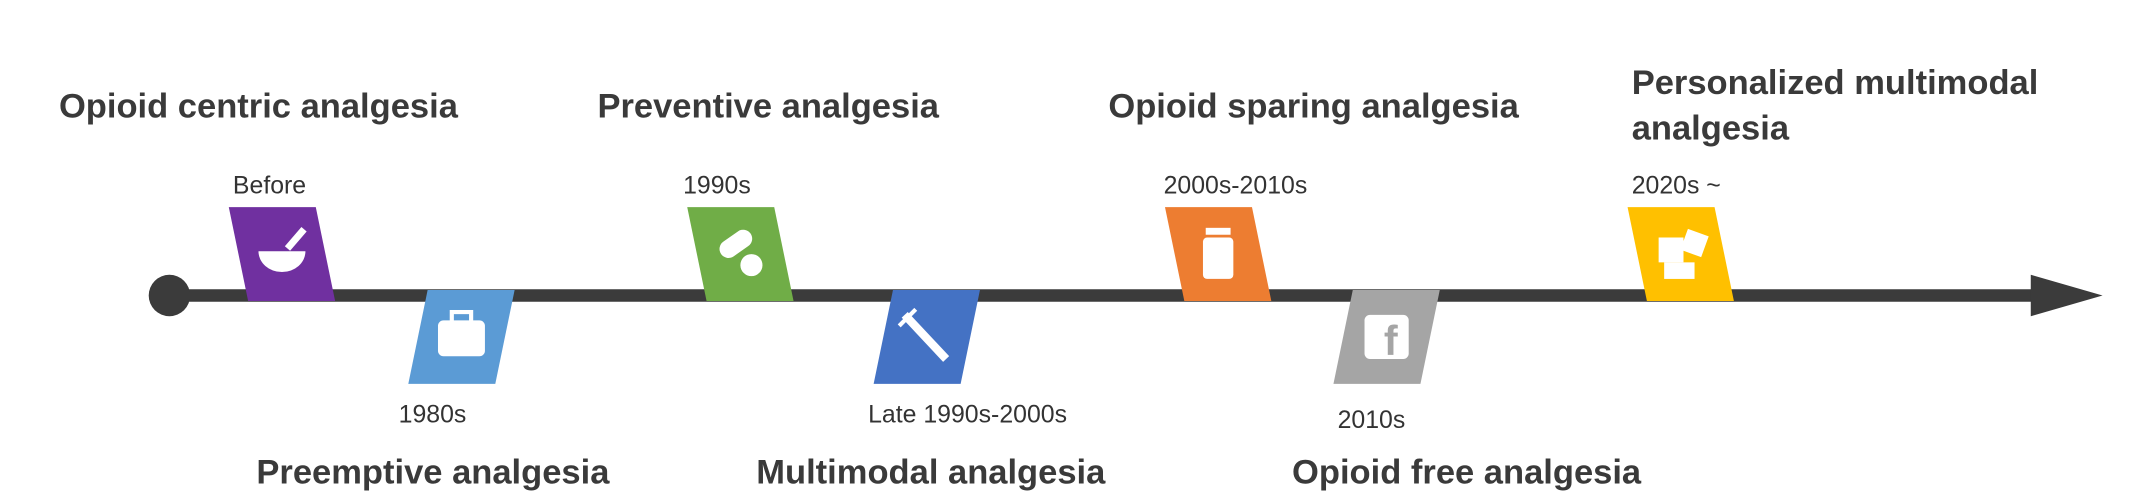  Describe the element at coordinates (1676, 185) in the screenshot. I see `period-label: 2020s ~` at that location.